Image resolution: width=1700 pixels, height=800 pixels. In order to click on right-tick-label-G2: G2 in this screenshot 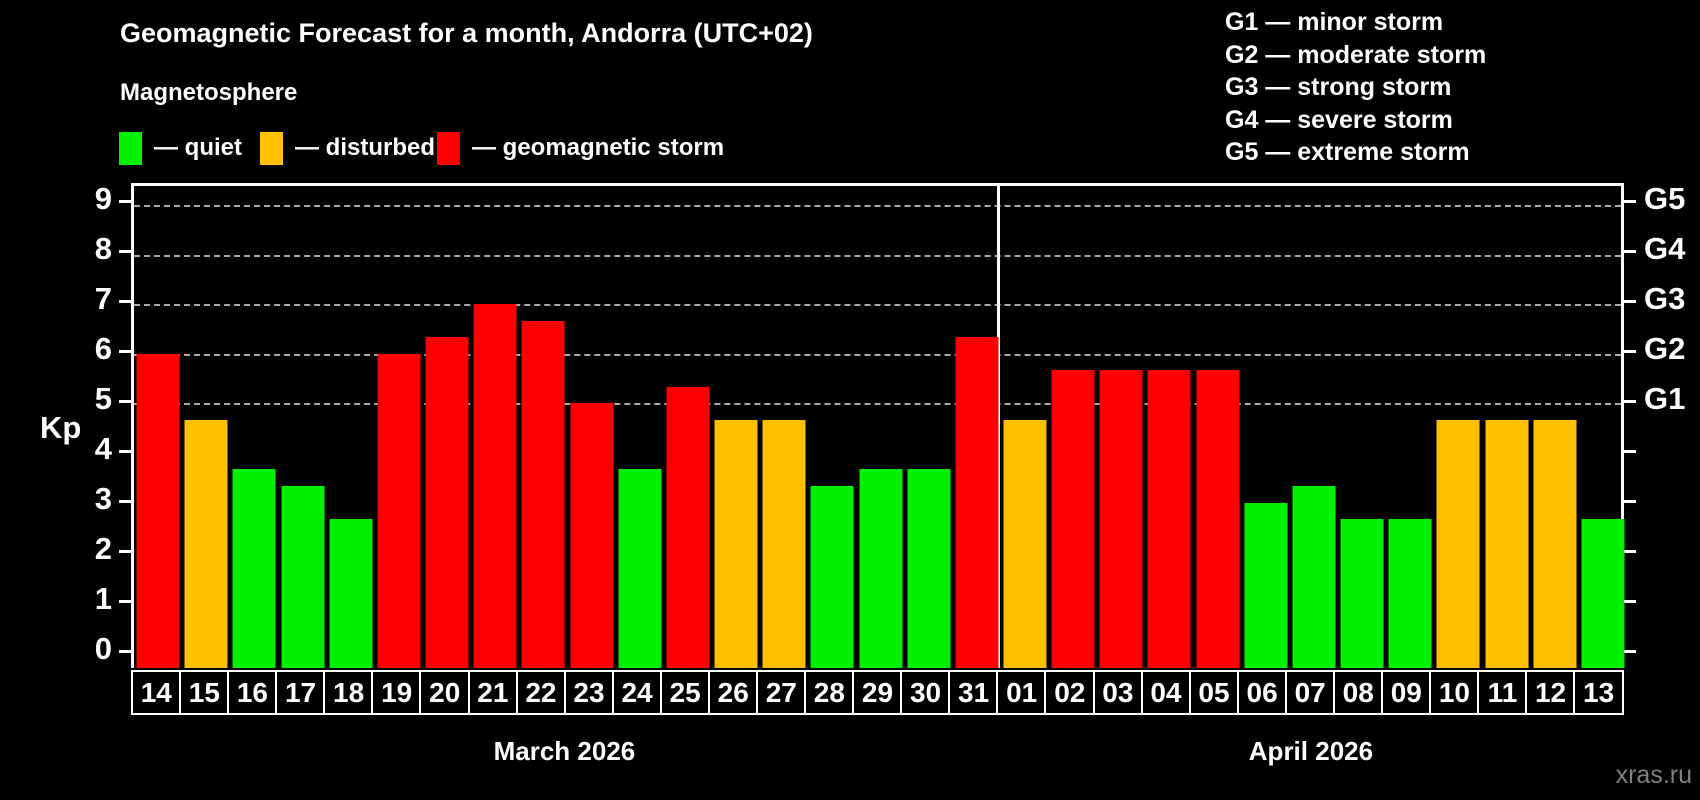, I will do `click(1665, 348)`.